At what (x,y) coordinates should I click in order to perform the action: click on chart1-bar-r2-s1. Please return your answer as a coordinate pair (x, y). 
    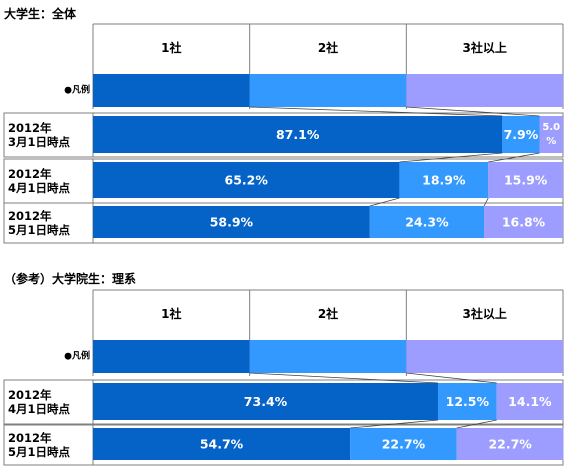
    Looking at the image, I should click on (246, 180).